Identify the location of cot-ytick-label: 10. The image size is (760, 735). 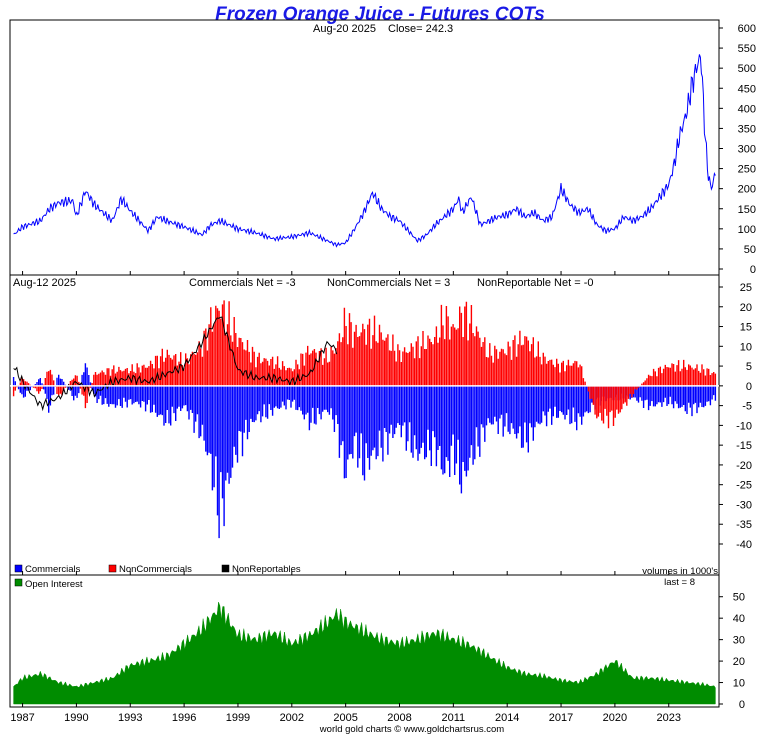
(746, 347).